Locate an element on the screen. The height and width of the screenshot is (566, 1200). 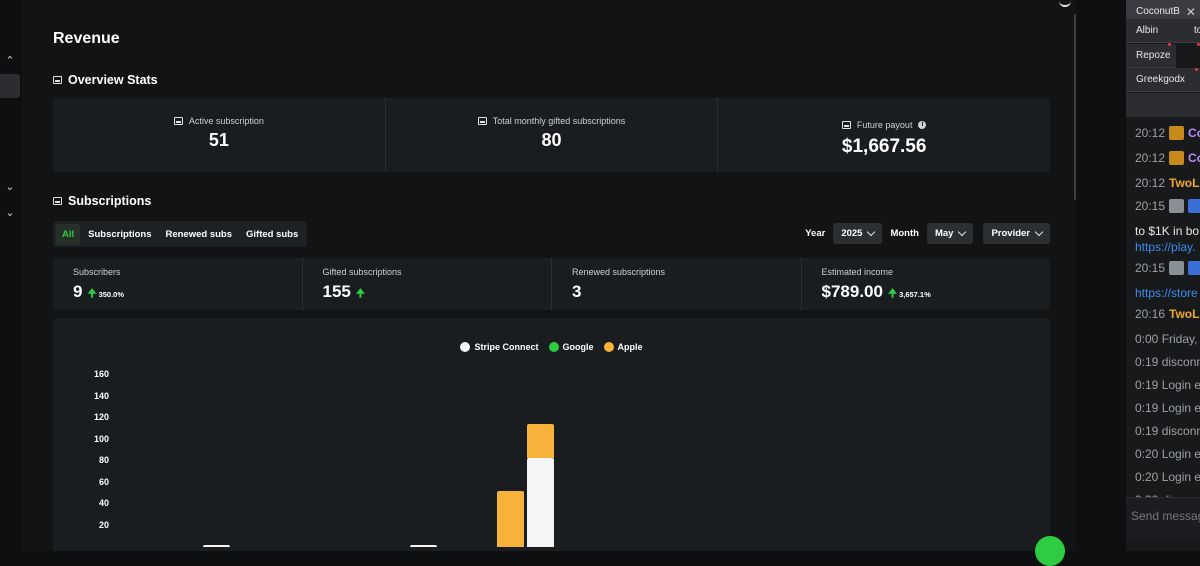
stat-card-active: Active subscription 51 is located at coordinates (219, 135).